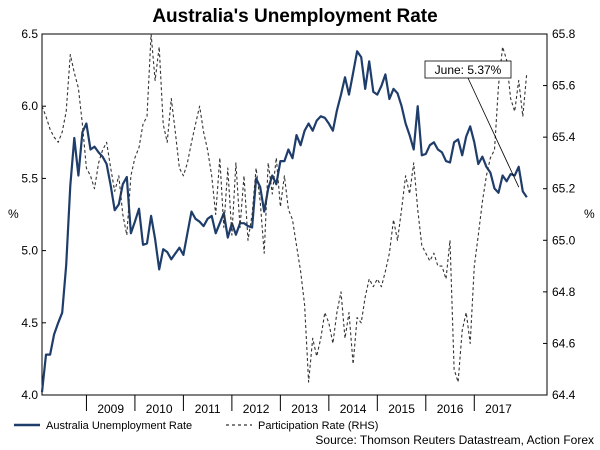 This screenshot has width=600, height=450. What do you see at coordinates (564, 189) in the screenshot?
I see `right-tick-label: 65.2` at bounding box center [564, 189].